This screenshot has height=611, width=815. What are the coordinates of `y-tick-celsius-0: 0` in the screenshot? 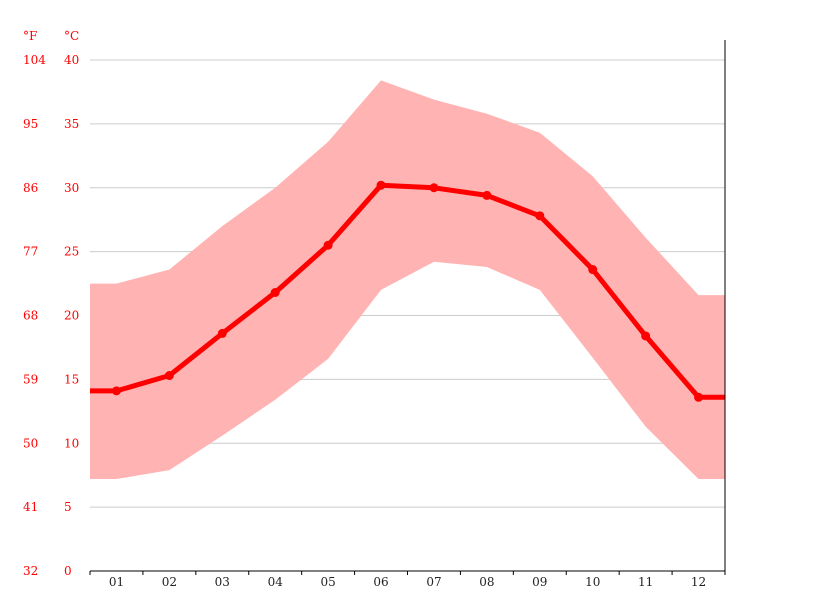 It's located at (68, 571).